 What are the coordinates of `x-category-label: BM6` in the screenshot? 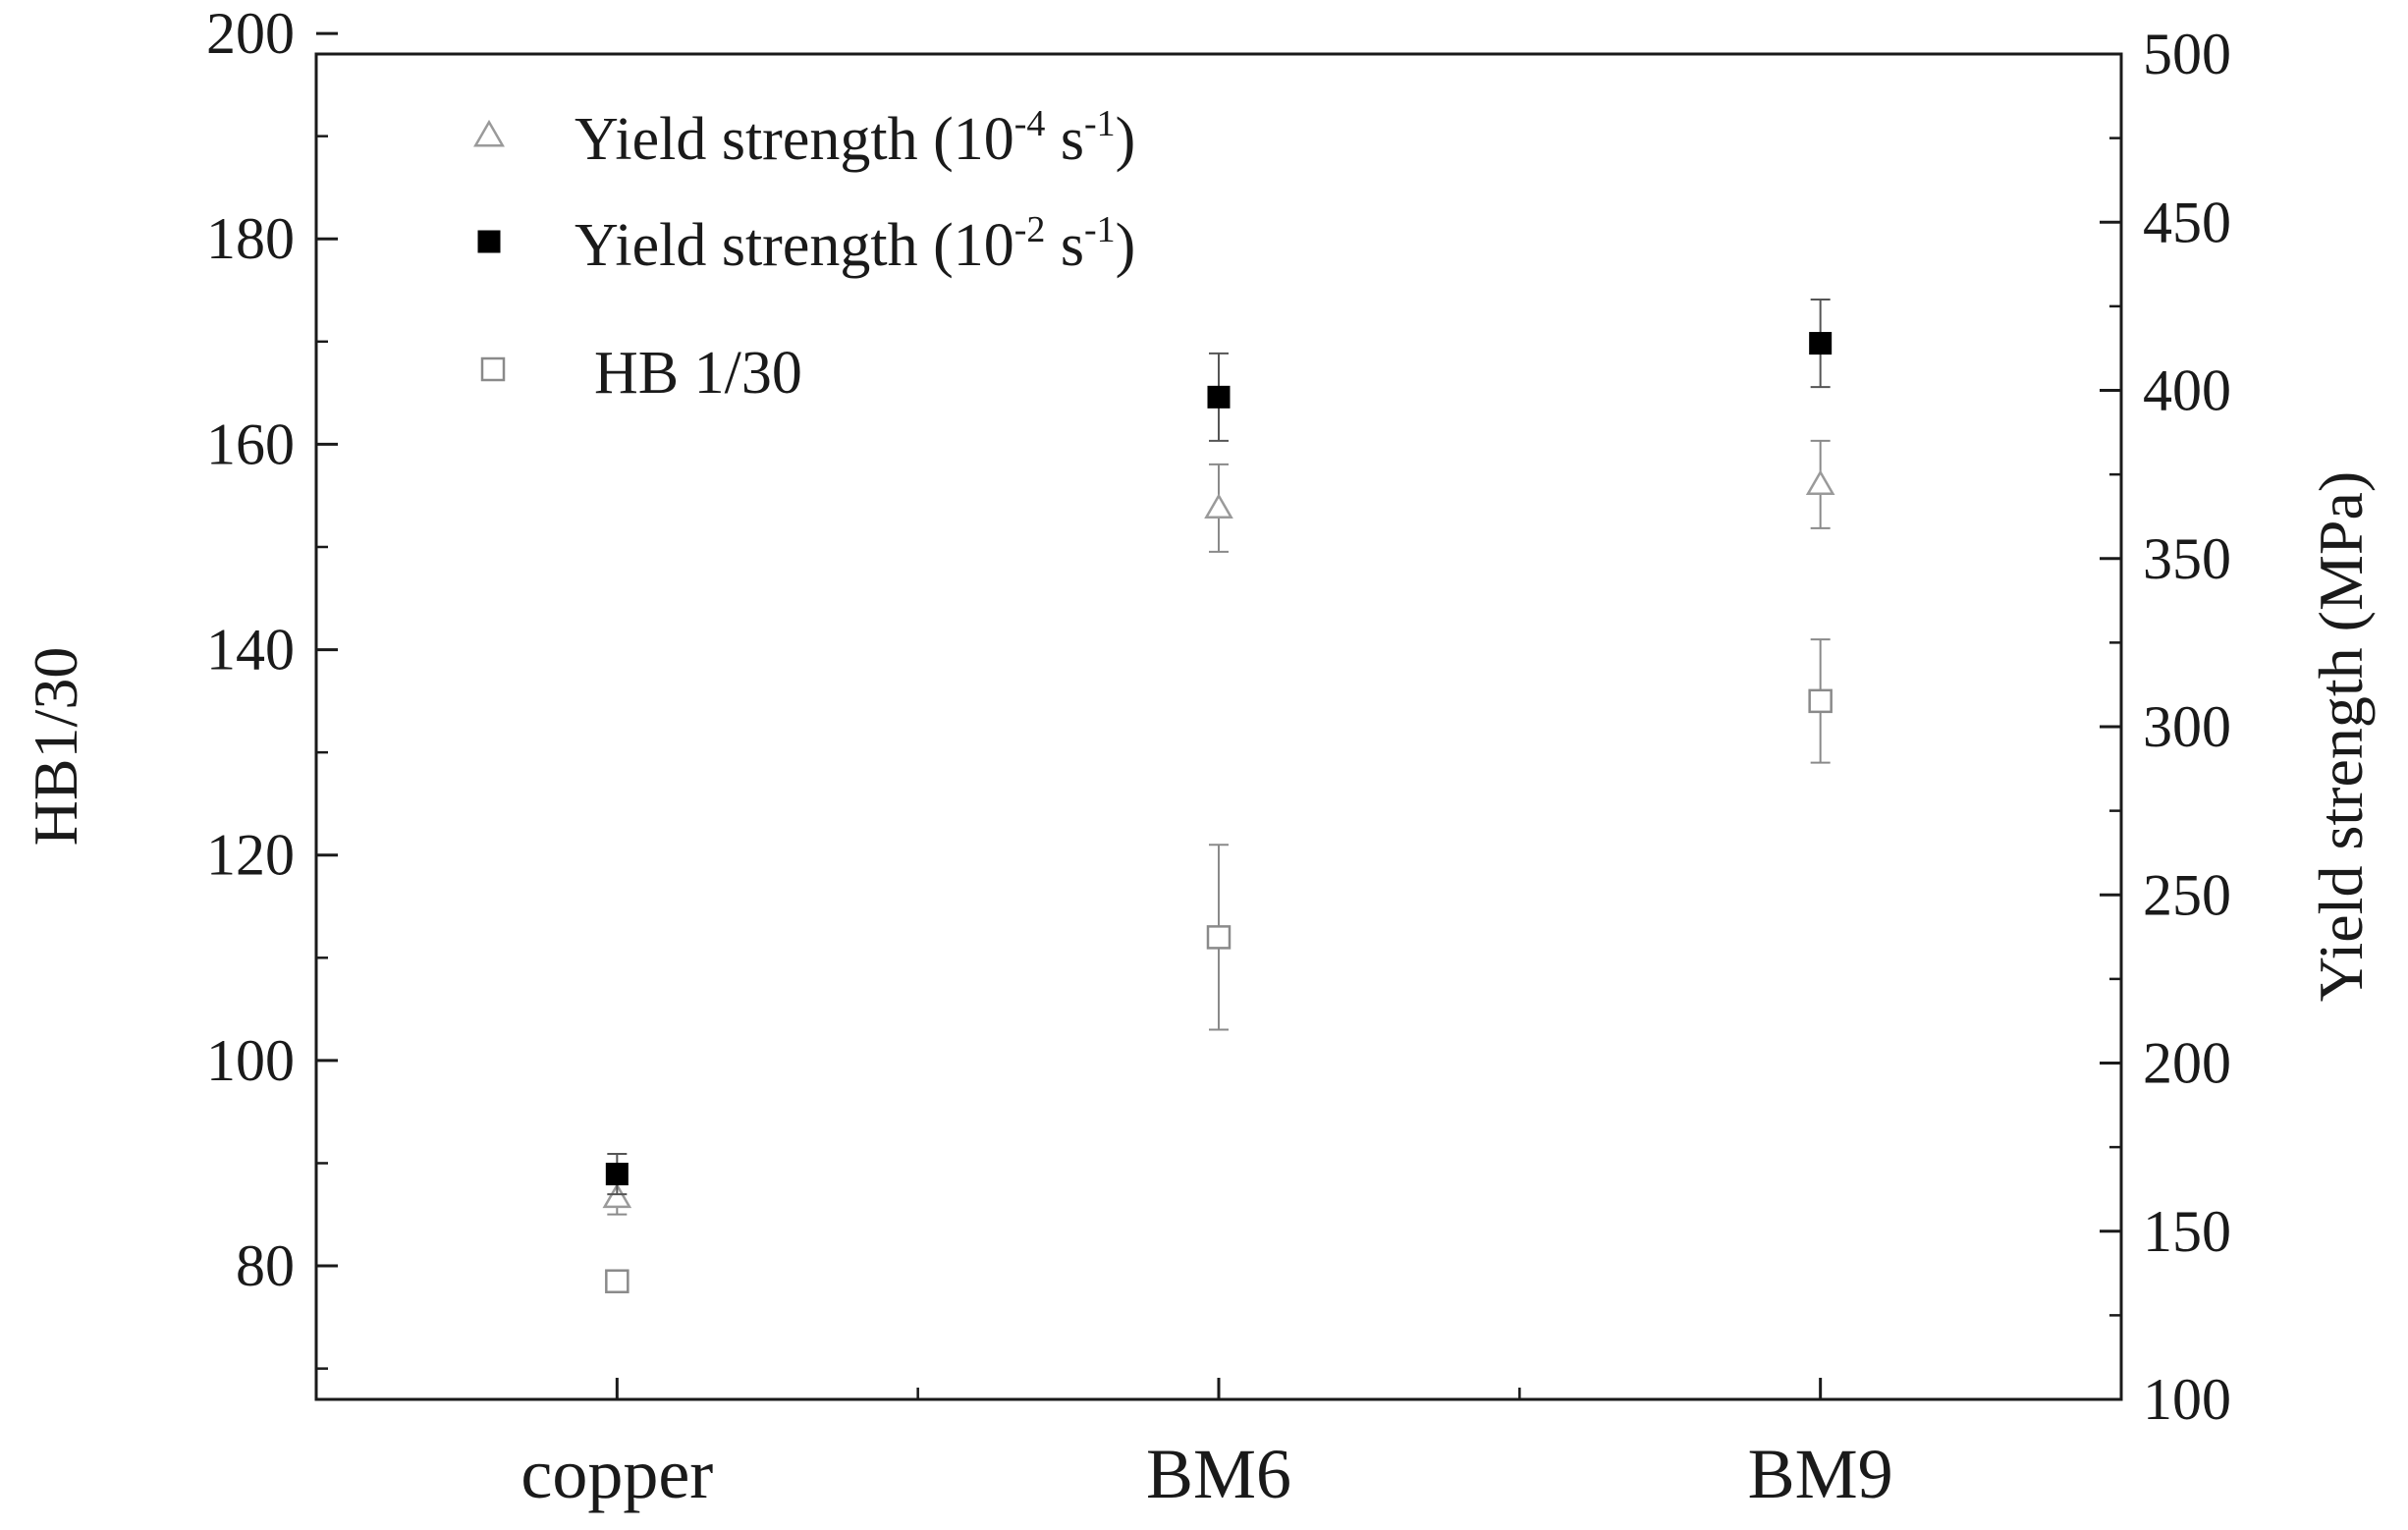 It's located at (1219, 1474).